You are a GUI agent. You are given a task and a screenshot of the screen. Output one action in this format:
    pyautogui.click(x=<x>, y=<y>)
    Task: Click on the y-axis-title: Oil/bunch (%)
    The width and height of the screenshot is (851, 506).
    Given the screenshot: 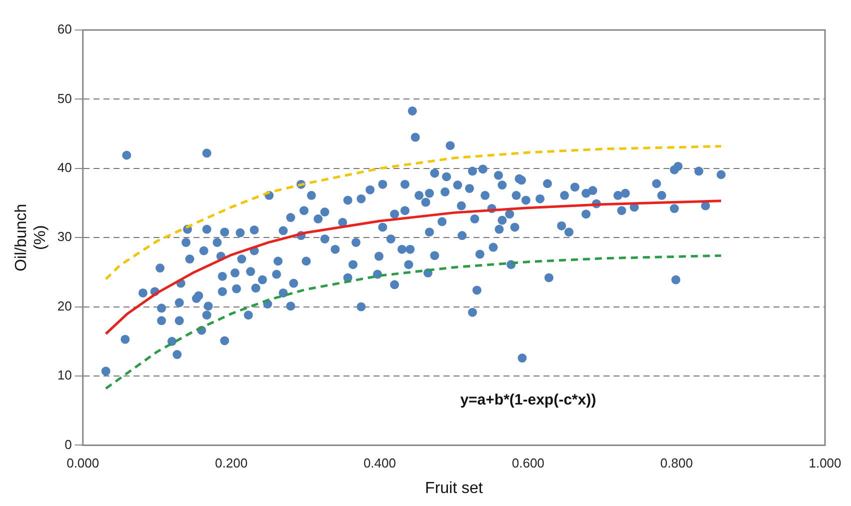 What is the action you would take?
    pyautogui.click(x=31, y=238)
    